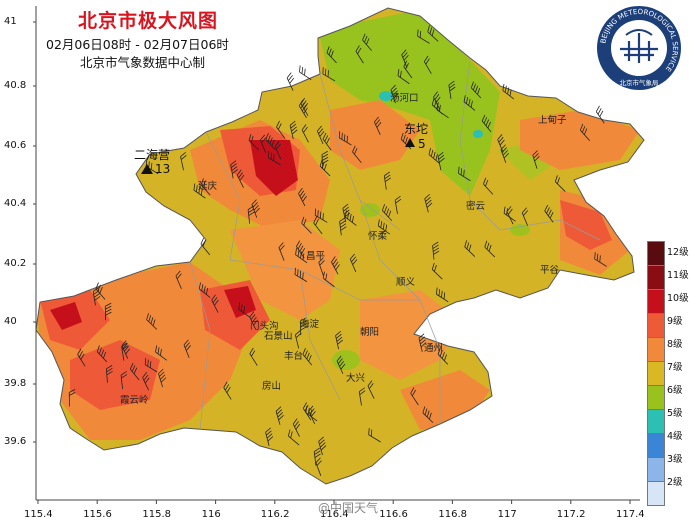  What do you see at coordinates (675, 390) in the screenshot?
I see `legend-label: 6级` at bounding box center [675, 390].